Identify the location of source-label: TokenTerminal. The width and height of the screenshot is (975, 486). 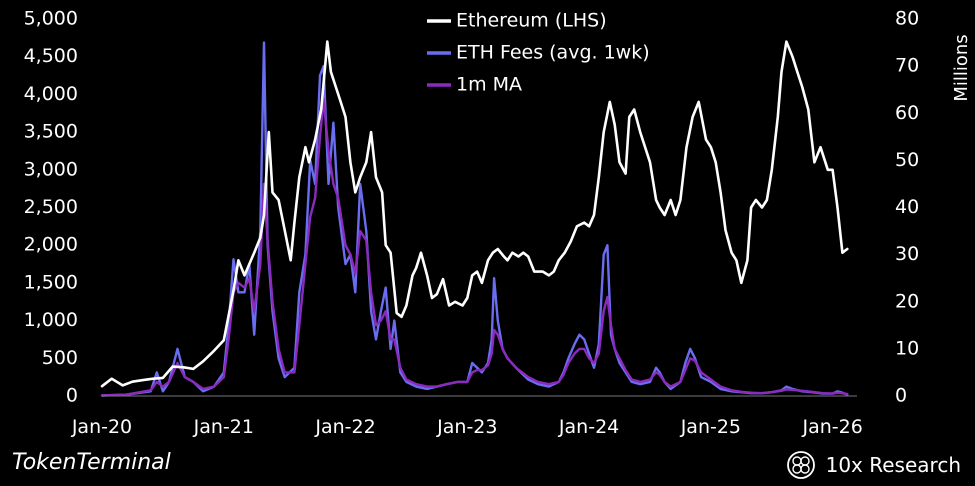
(91, 462).